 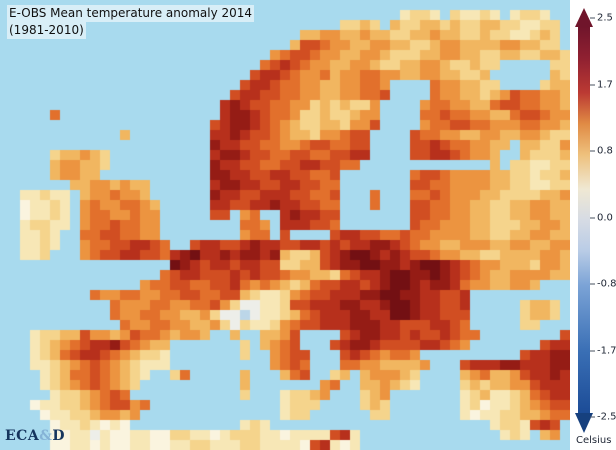 I want to click on colorbar-tick-label: -2.5, so click(x=606, y=417).